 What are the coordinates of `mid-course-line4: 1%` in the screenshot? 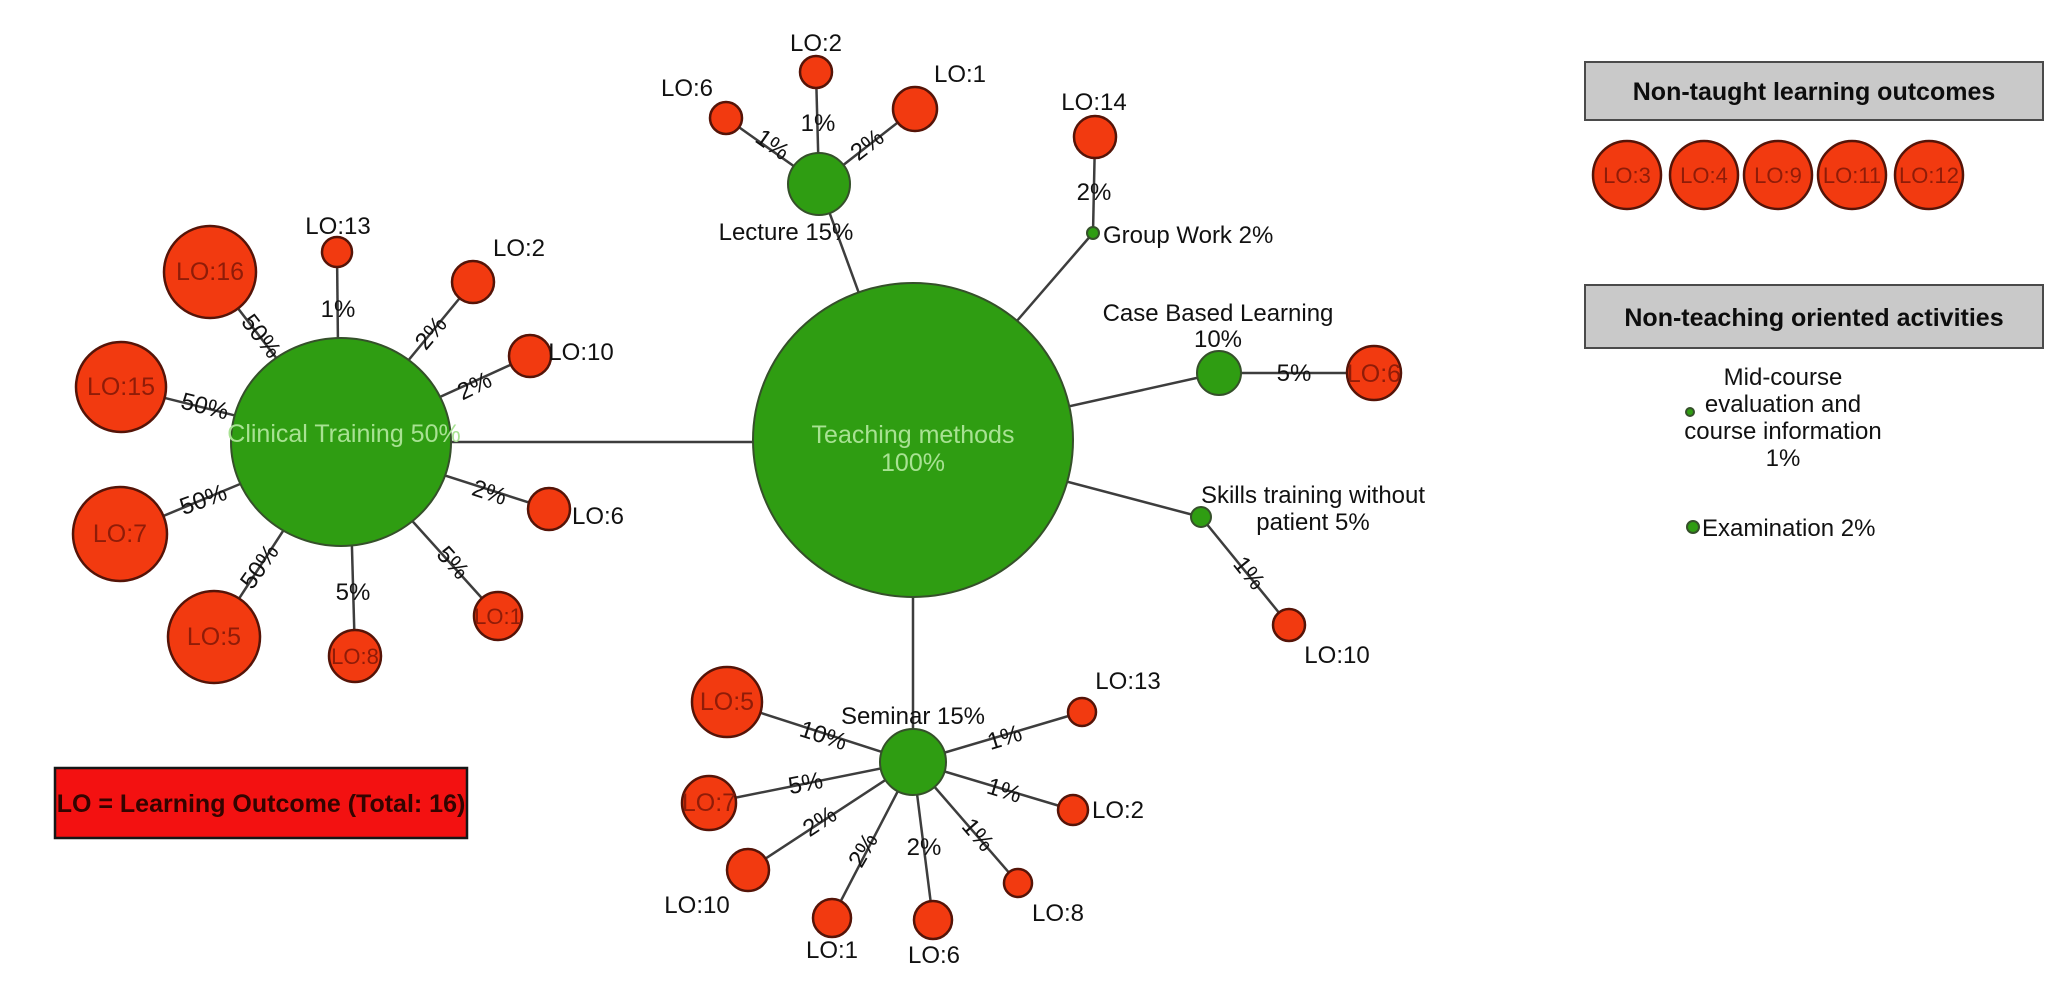 It's located at (1783, 458).